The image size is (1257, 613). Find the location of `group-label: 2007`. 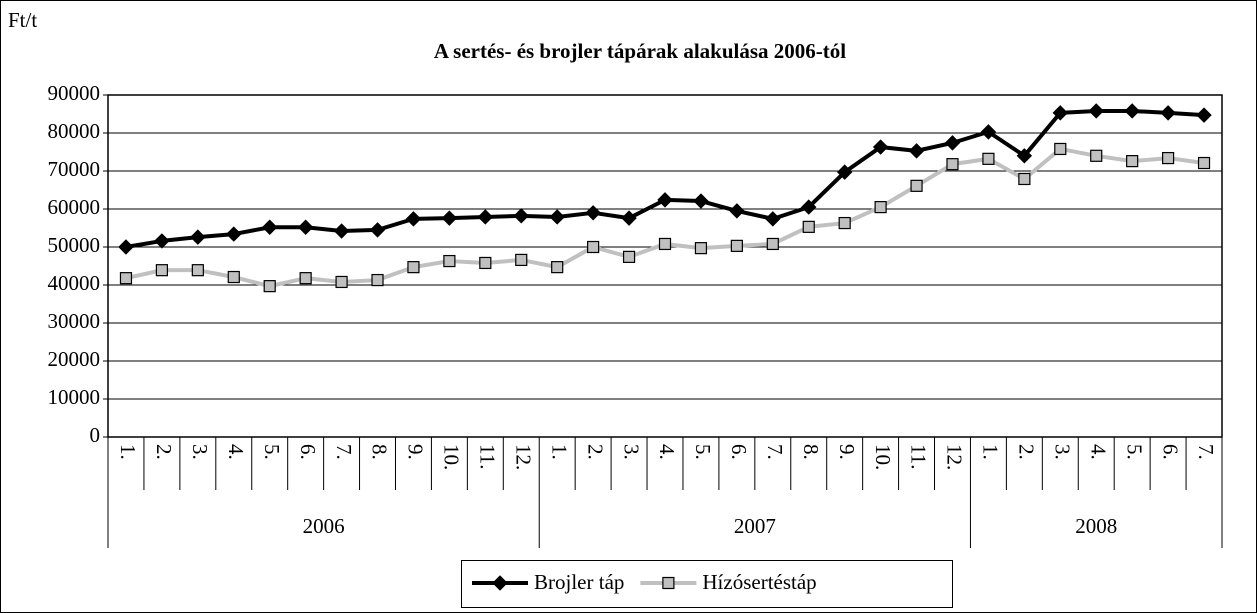

group-label: 2007 is located at coordinates (755, 526).